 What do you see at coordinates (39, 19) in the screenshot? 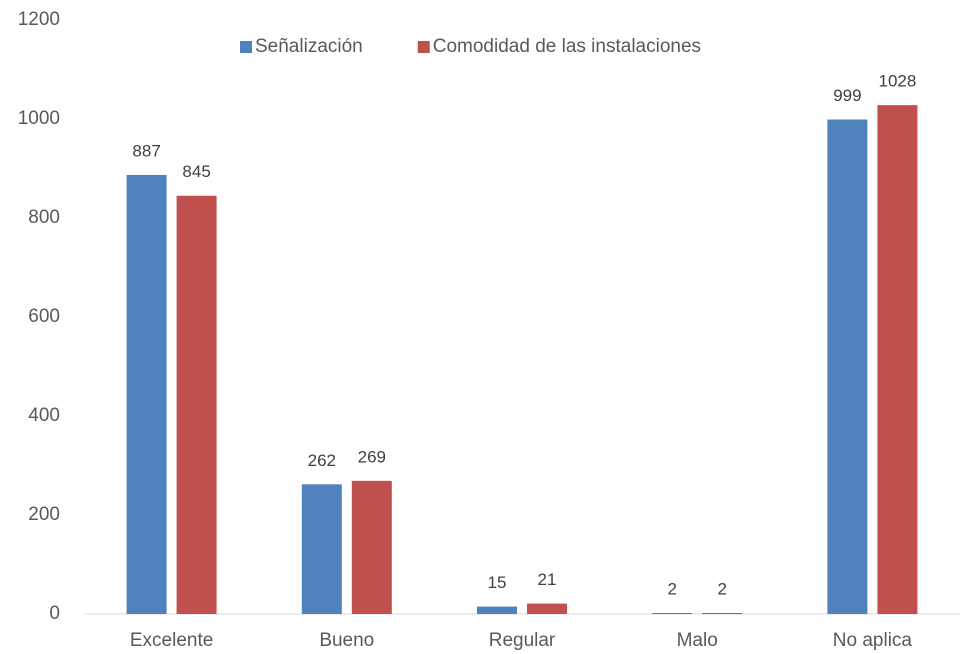
I see `y-tick-label: 1200` at bounding box center [39, 19].